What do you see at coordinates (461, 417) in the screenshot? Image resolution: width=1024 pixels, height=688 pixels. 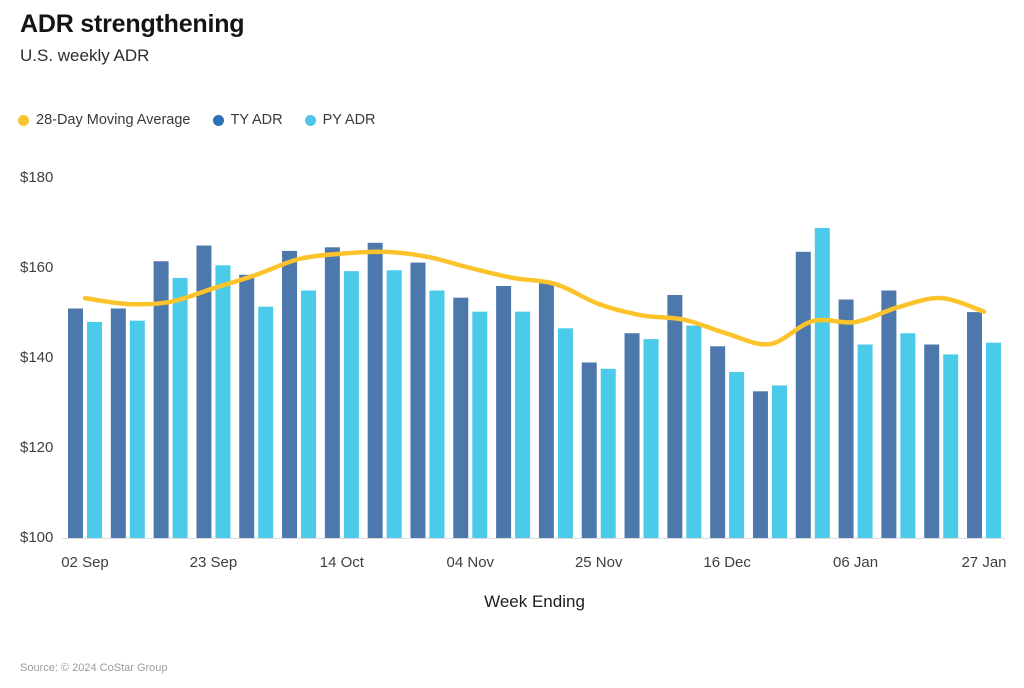 I see `bar-ty-adr-04-nov` at bounding box center [461, 417].